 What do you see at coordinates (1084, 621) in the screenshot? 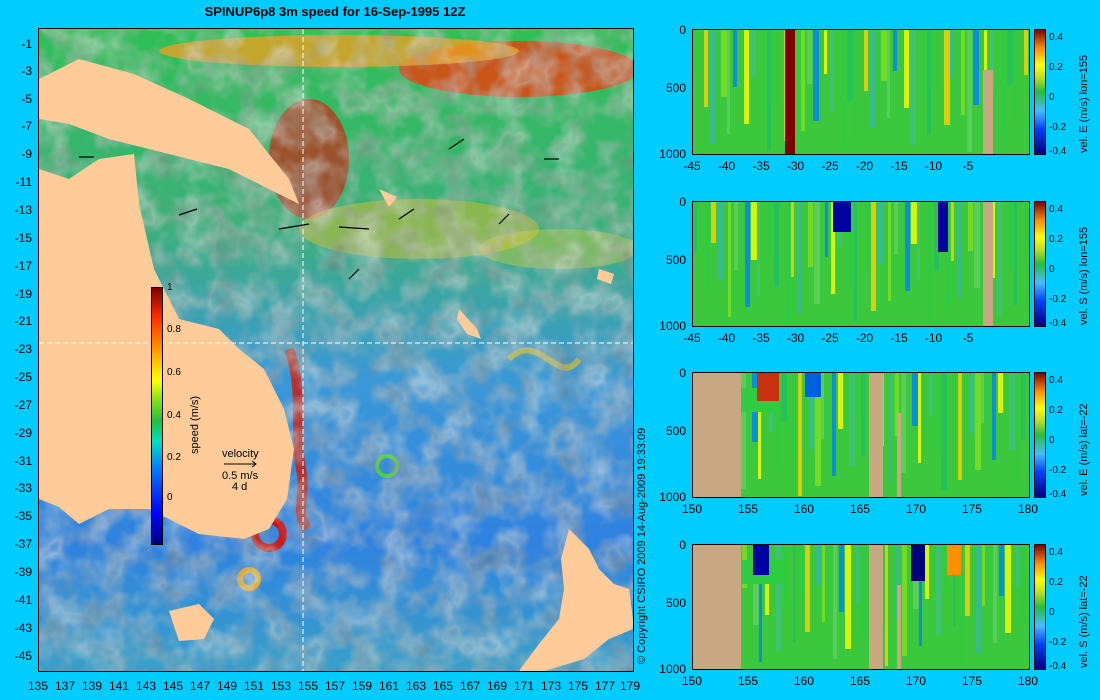
I see `section-label: vel. S (m/s) lat=-22` at bounding box center [1084, 621].